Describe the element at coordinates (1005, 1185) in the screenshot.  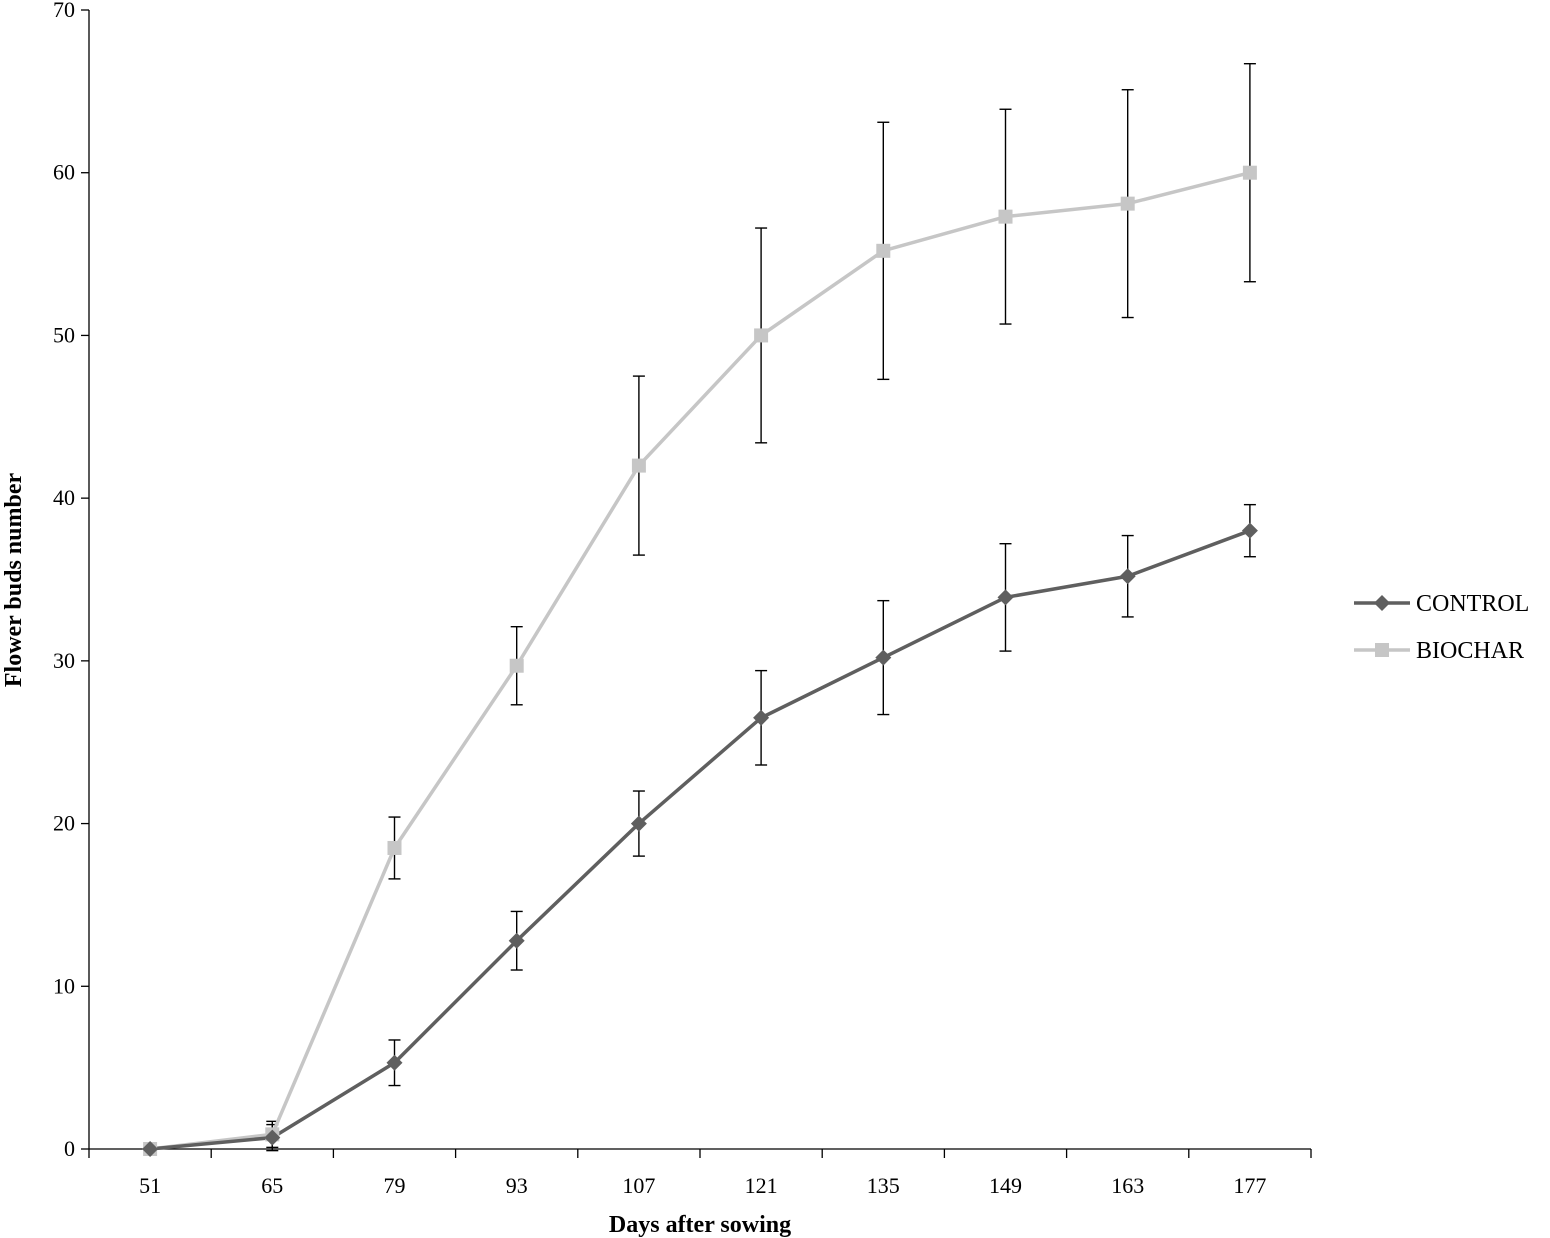
I see `x-tick-label: 149` at that location.